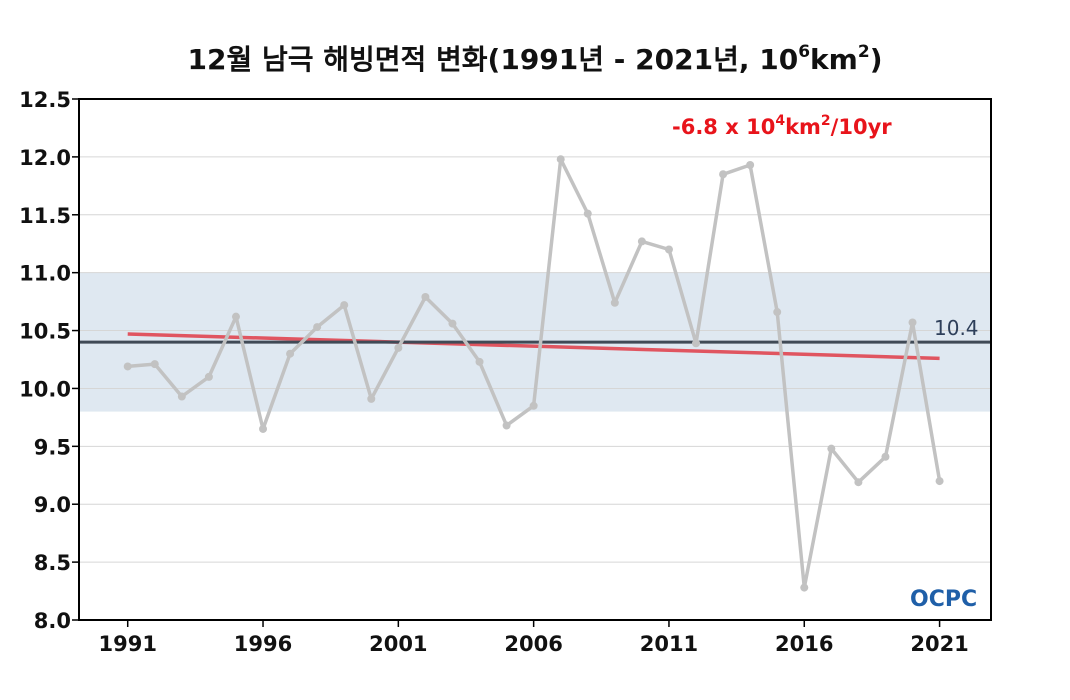 This screenshot has height=700, width=1070. Describe the element at coordinates (641, 241) in the screenshot. I see `data-point-2010` at that location.